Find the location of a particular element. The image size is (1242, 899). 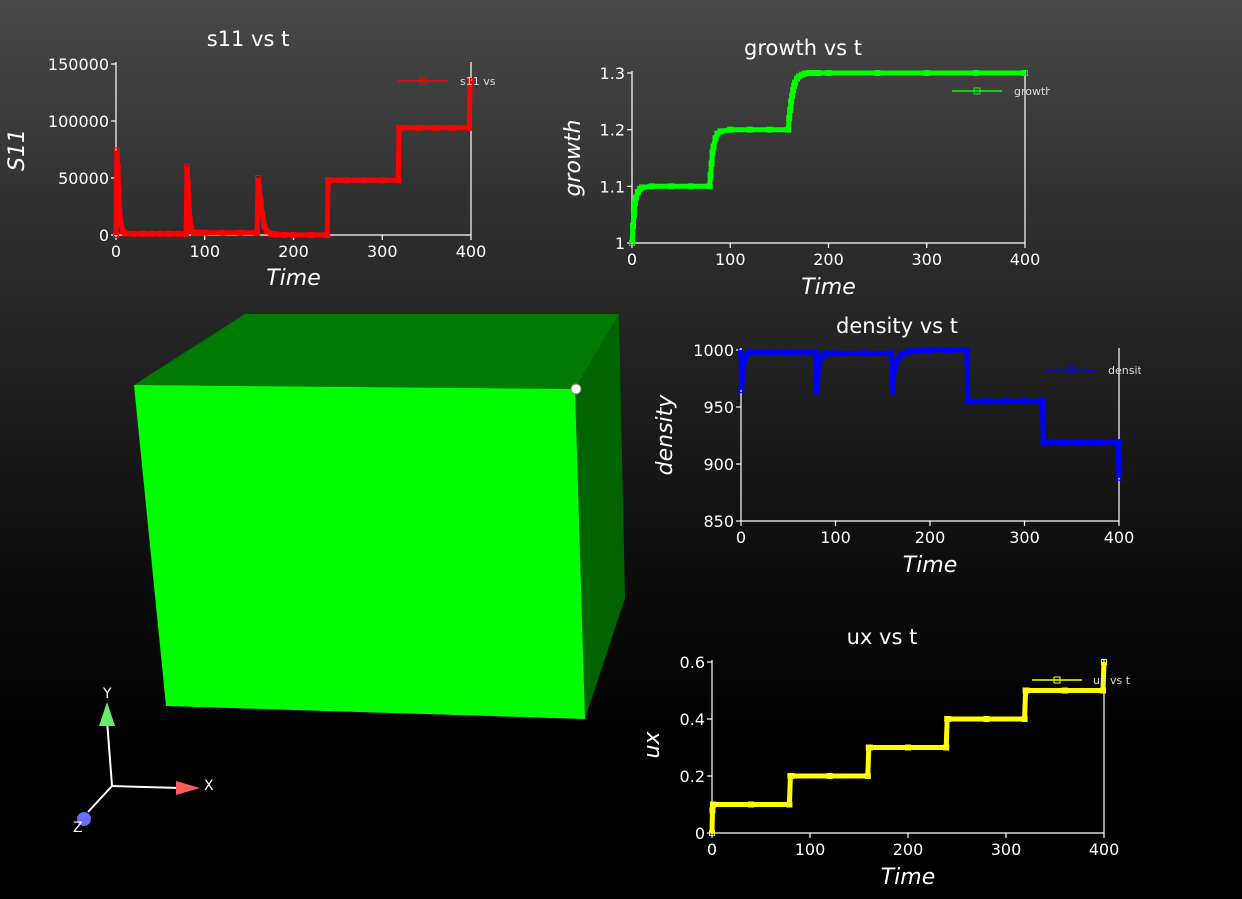

corner-marker is located at coordinates (576, 389).